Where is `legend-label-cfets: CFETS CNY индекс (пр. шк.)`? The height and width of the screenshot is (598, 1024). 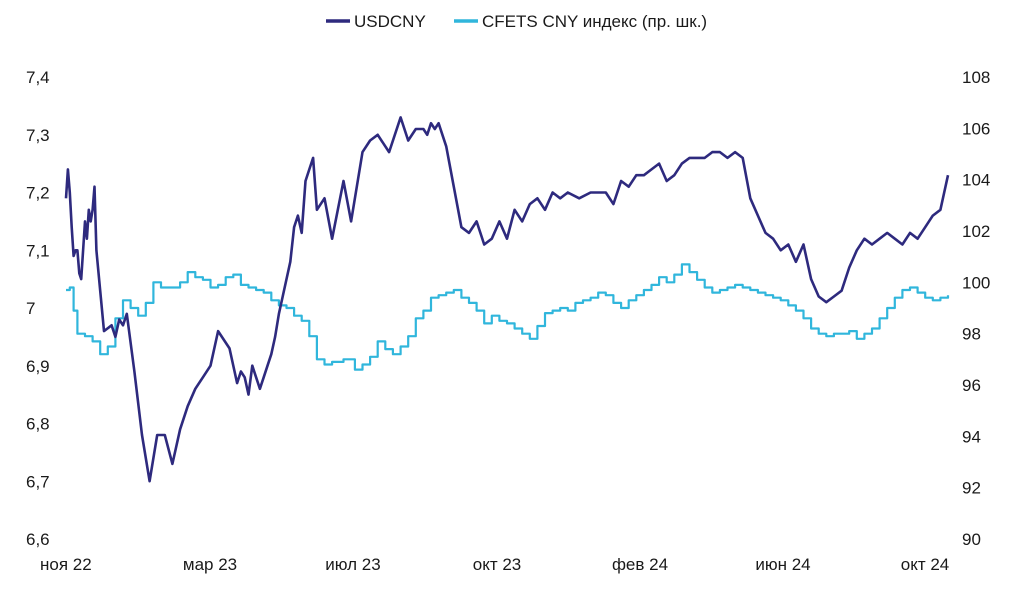
legend-label-cfets: CFETS CNY индекс (пр. шк.) is located at coordinates (594, 21).